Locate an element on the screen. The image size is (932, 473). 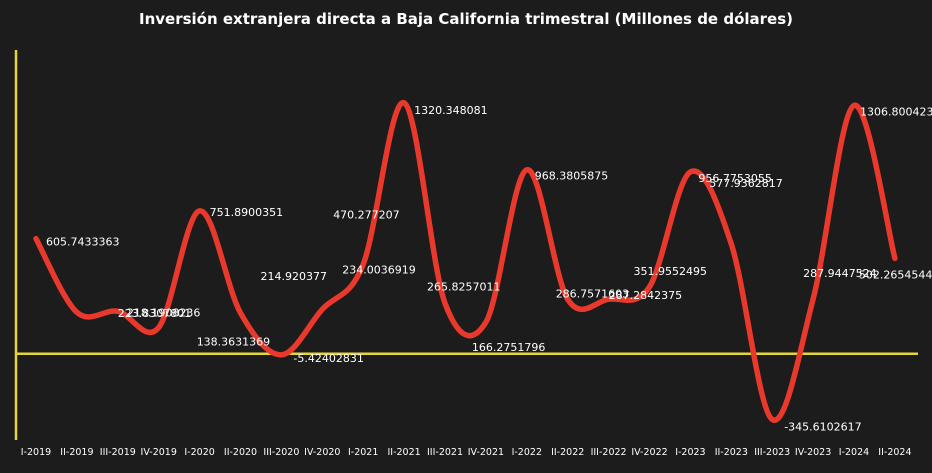
data-label-II-2019: 218.1908236 is located at coordinates (163, 312).